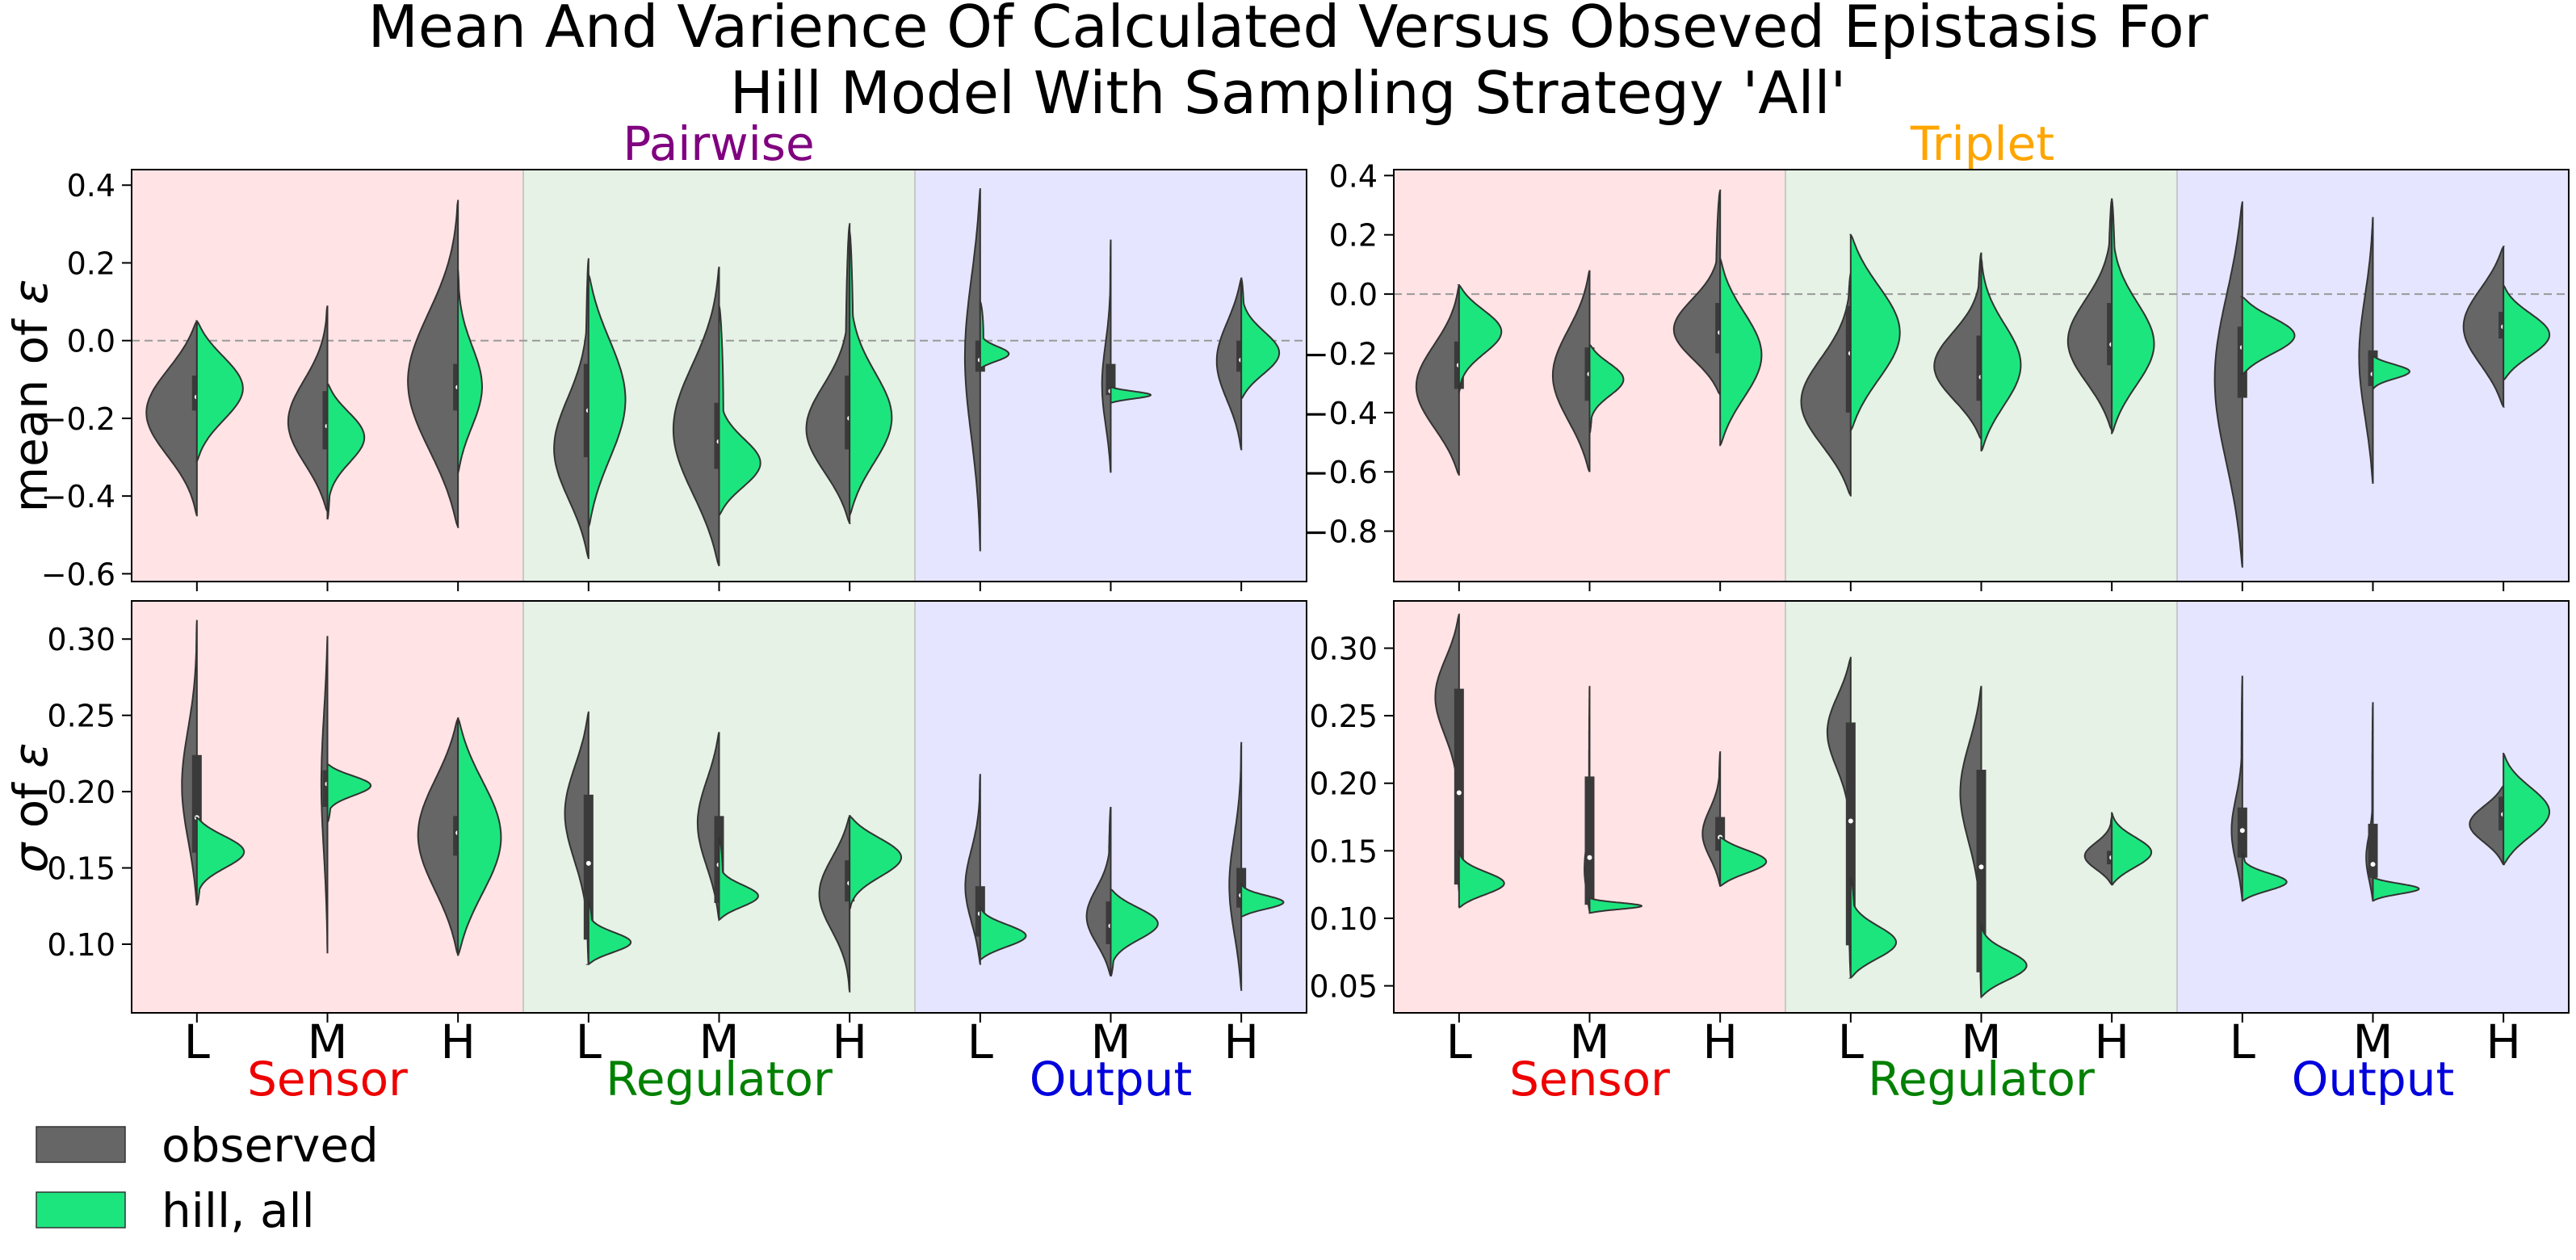  I want to click on y-tick-label: −0.4, so click(78, 497).